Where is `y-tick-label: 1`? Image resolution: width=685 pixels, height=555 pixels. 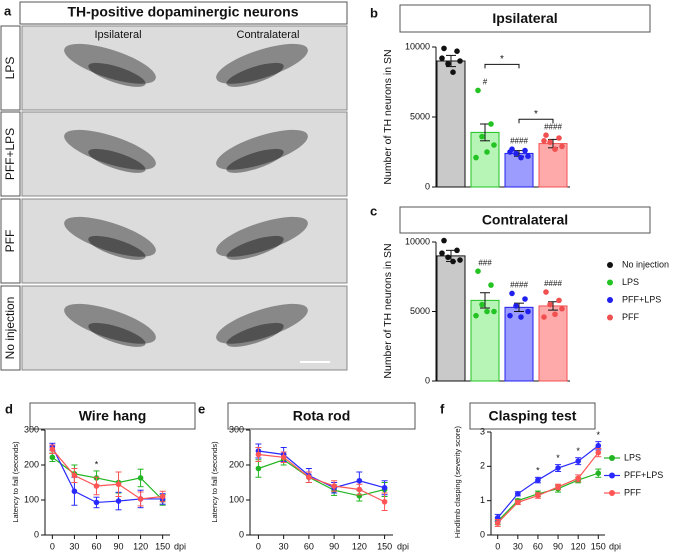 y-tick-label: 1 is located at coordinates (482, 500).